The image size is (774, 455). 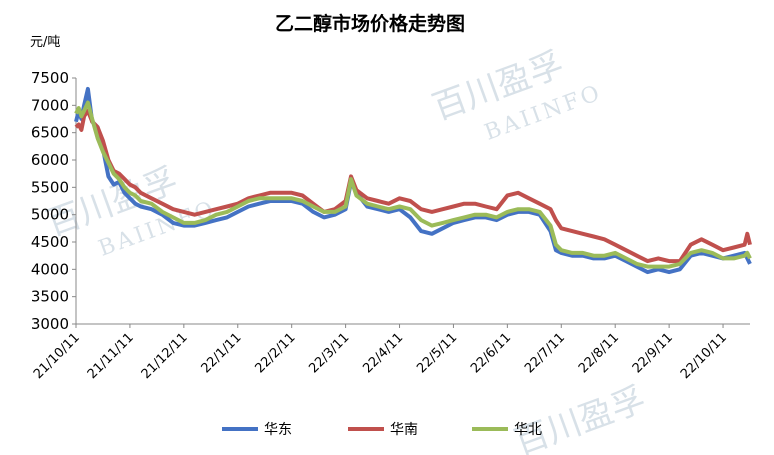 I want to click on watermark-top-right: 百川盈孚 BAIINFO, so click(x=516, y=94).